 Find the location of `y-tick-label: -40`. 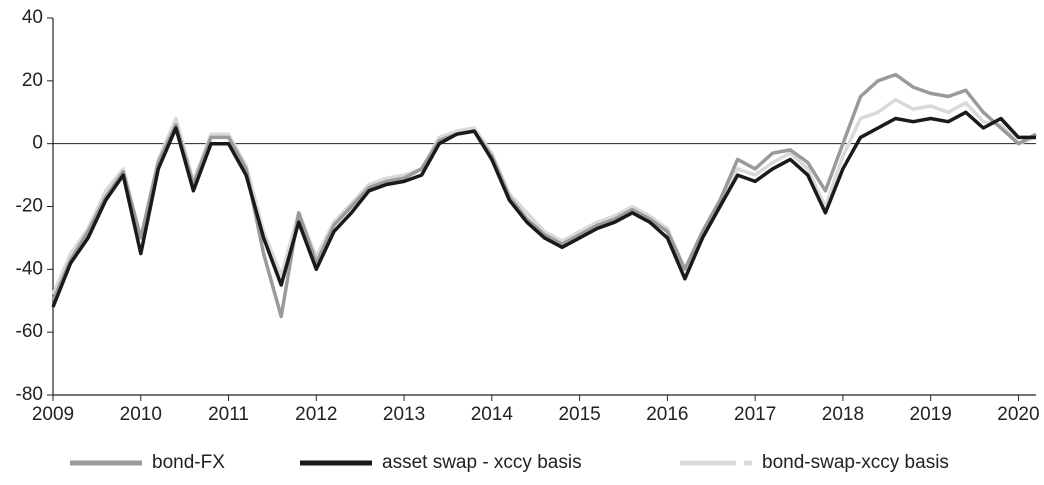

y-tick-label: -40 is located at coordinates (29, 268).